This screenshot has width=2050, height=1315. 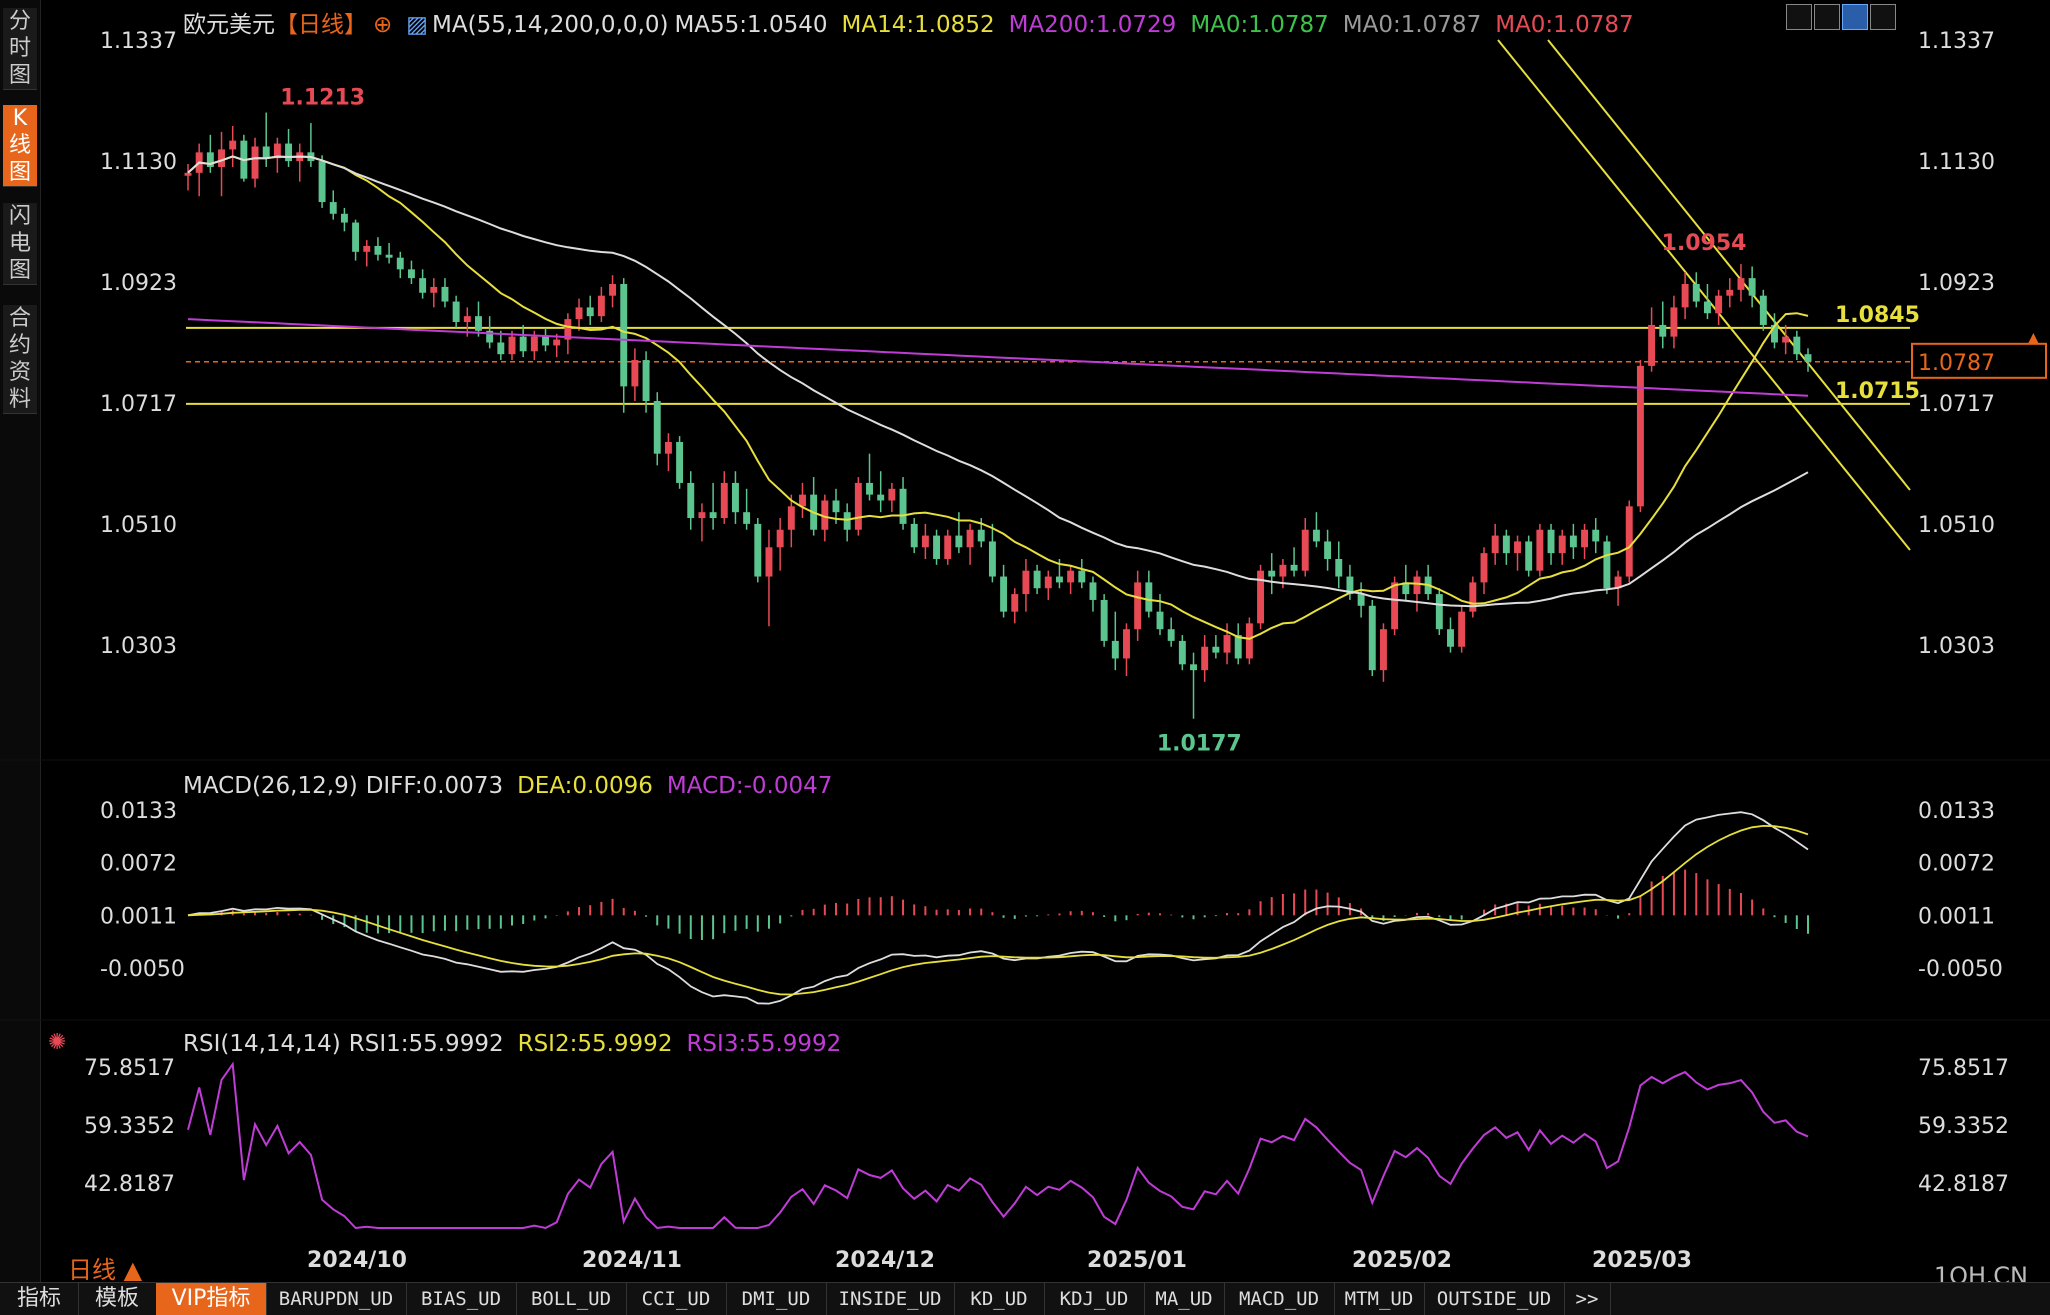 What do you see at coordinates (1960, 969) in the screenshot?
I see `macd-tick-right: -0.0050` at bounding box center [1960, 969].